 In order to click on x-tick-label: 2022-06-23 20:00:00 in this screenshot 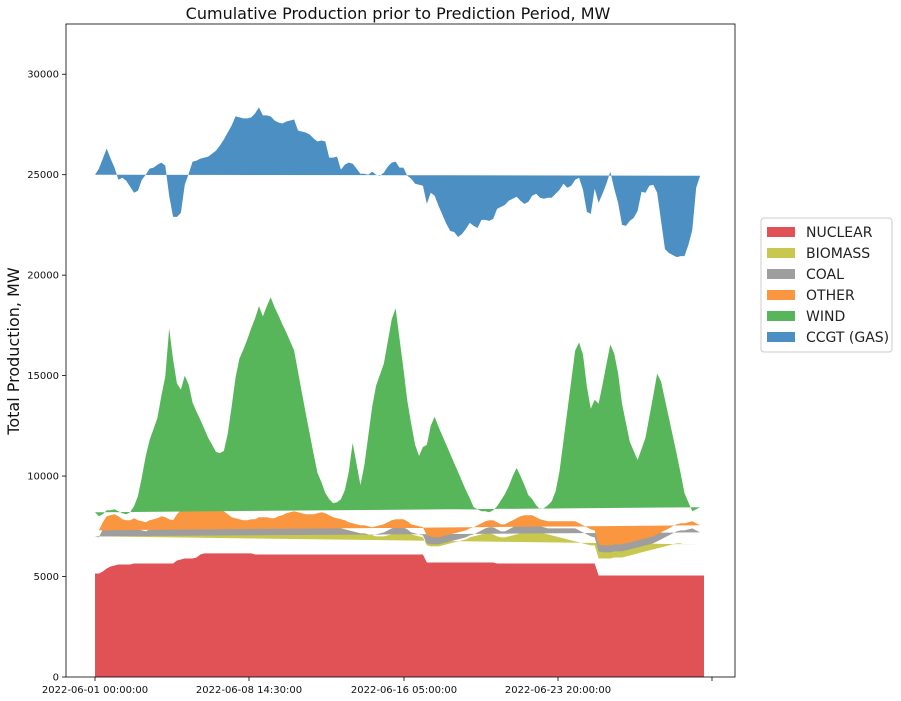, I will do `click(558, 690)`.